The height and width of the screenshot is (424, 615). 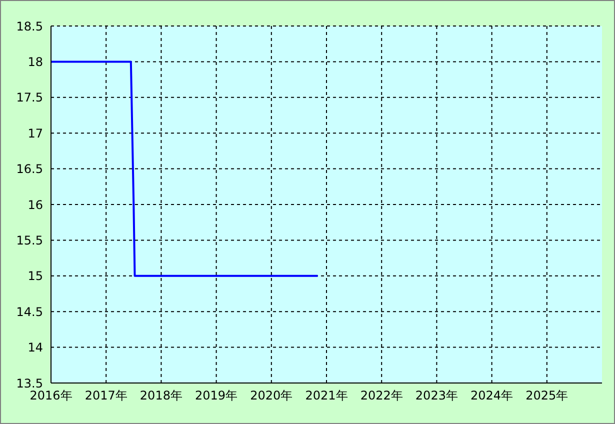 What do you see at coordinates (547, 395) in the screenshot?
I see `x-tick-label: 2025年` at bounding box center [547, 395].